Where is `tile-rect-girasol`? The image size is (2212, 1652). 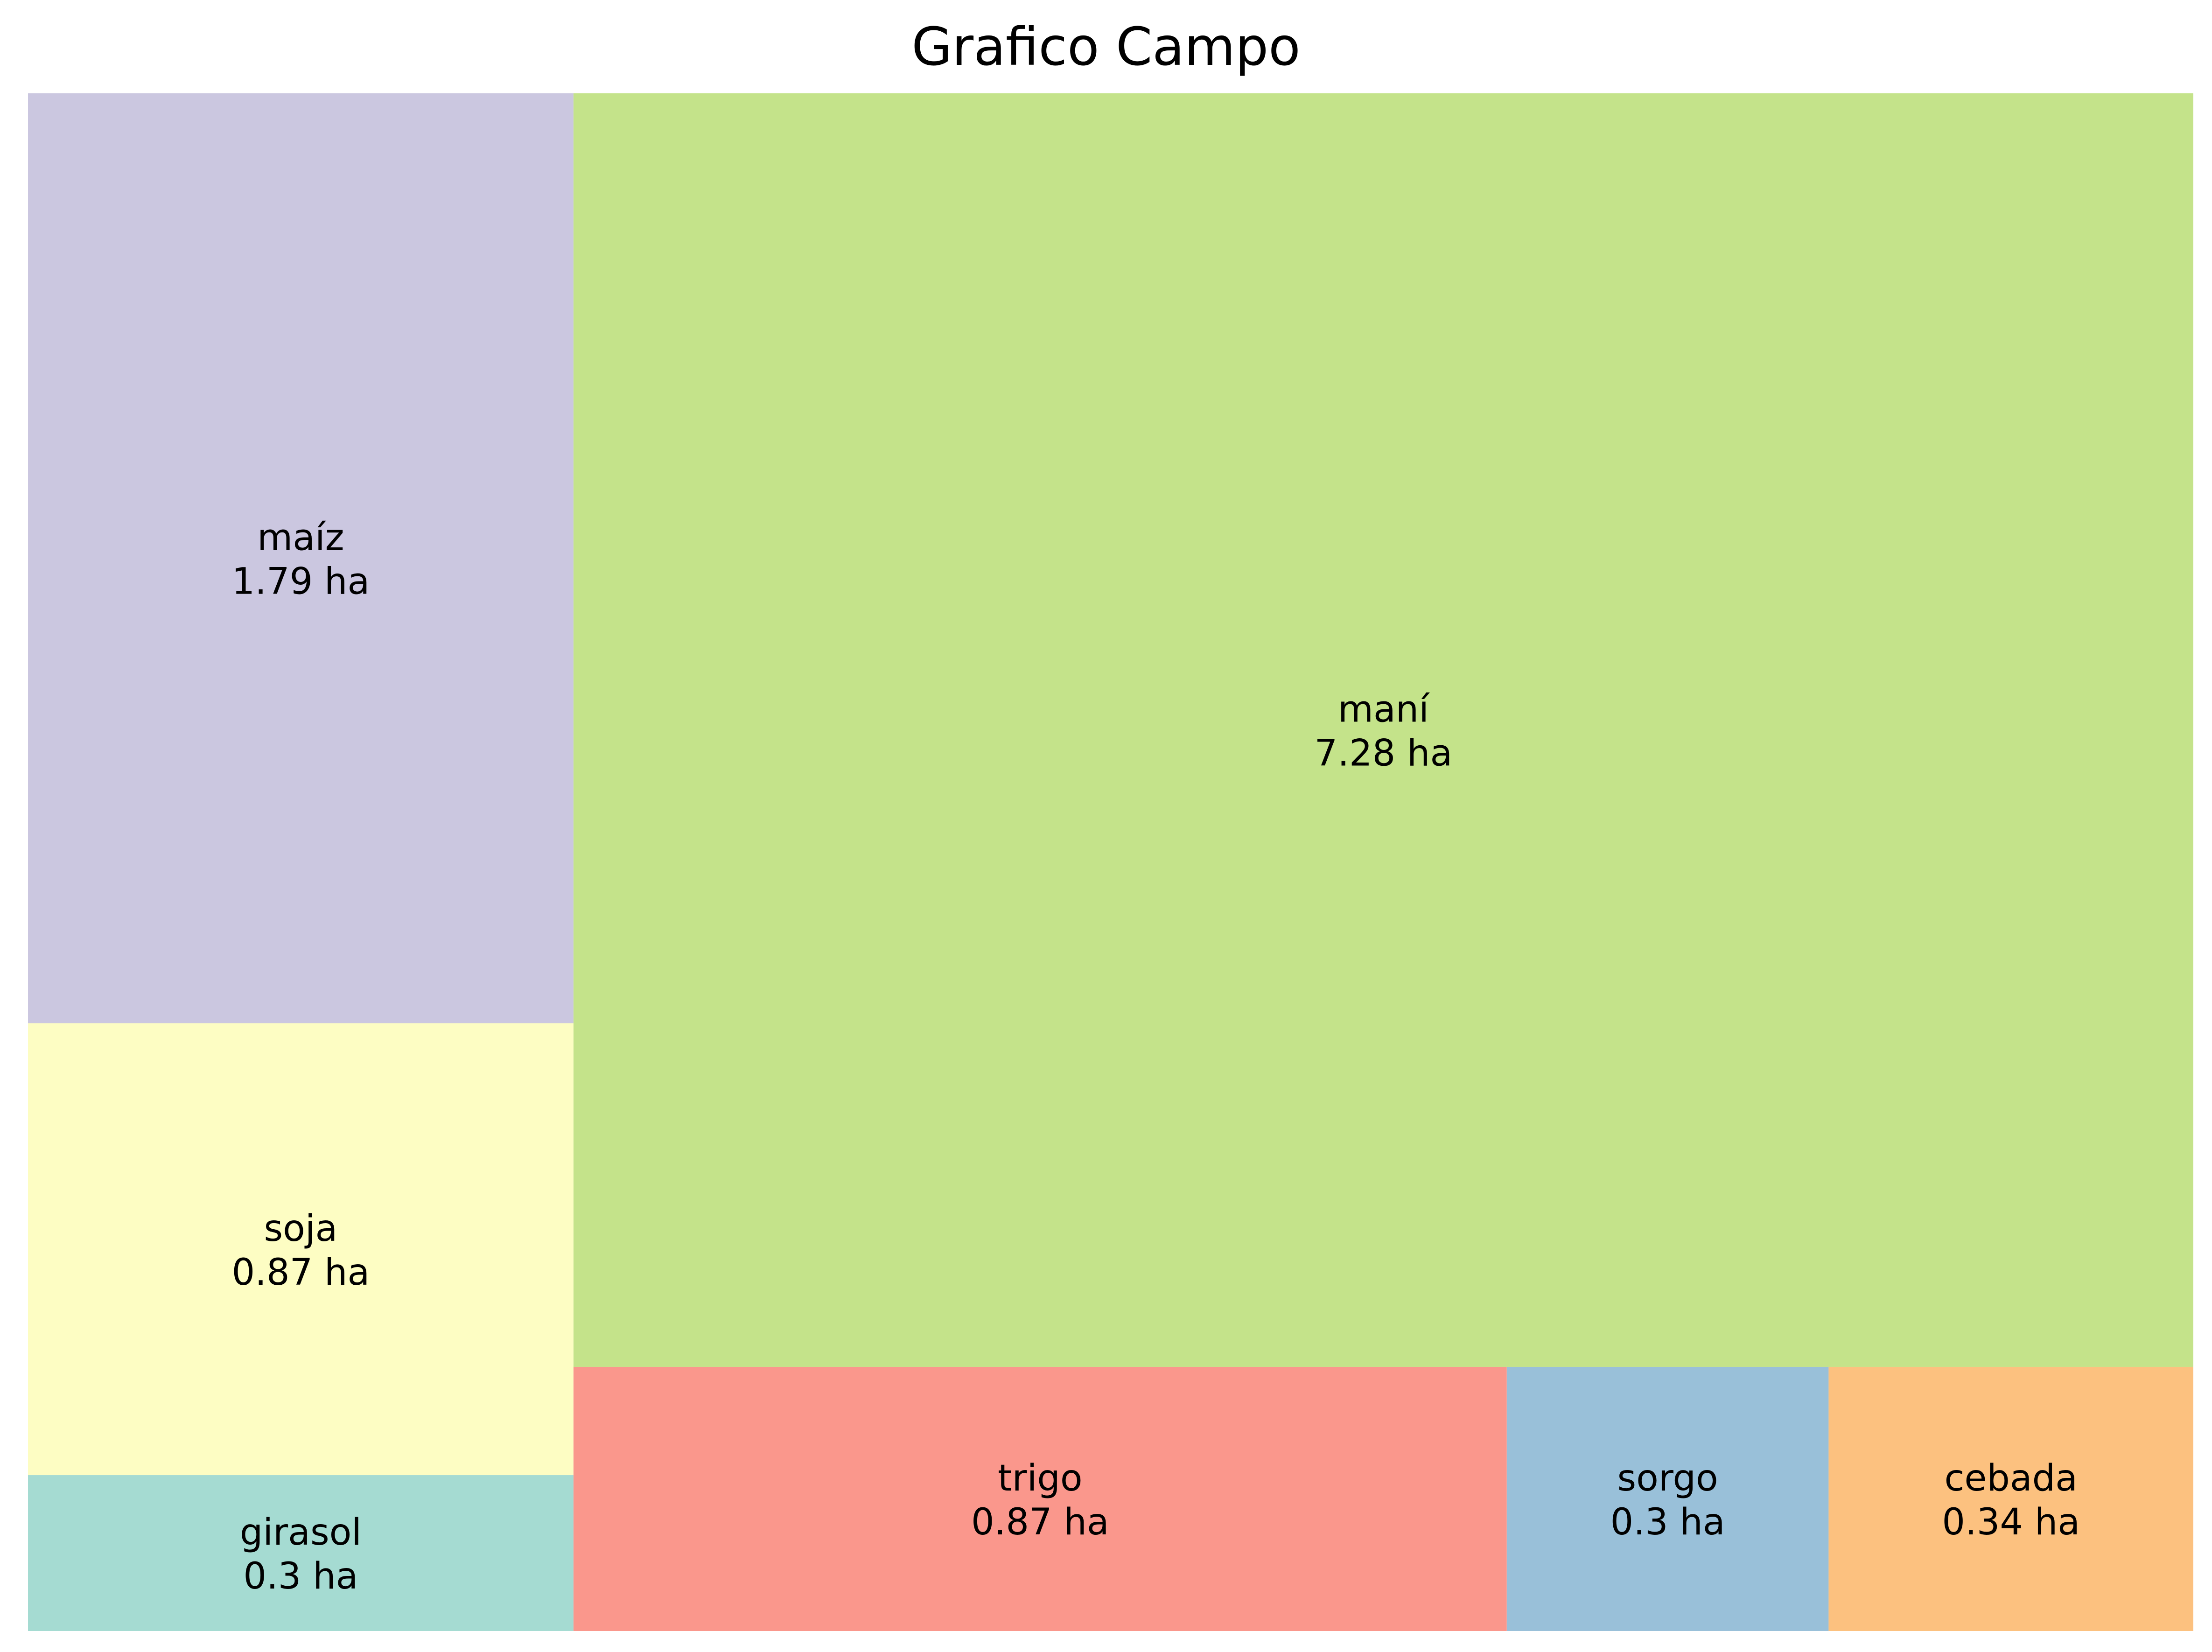
tile-rect-girasol is located at coordinates (301, 1553).